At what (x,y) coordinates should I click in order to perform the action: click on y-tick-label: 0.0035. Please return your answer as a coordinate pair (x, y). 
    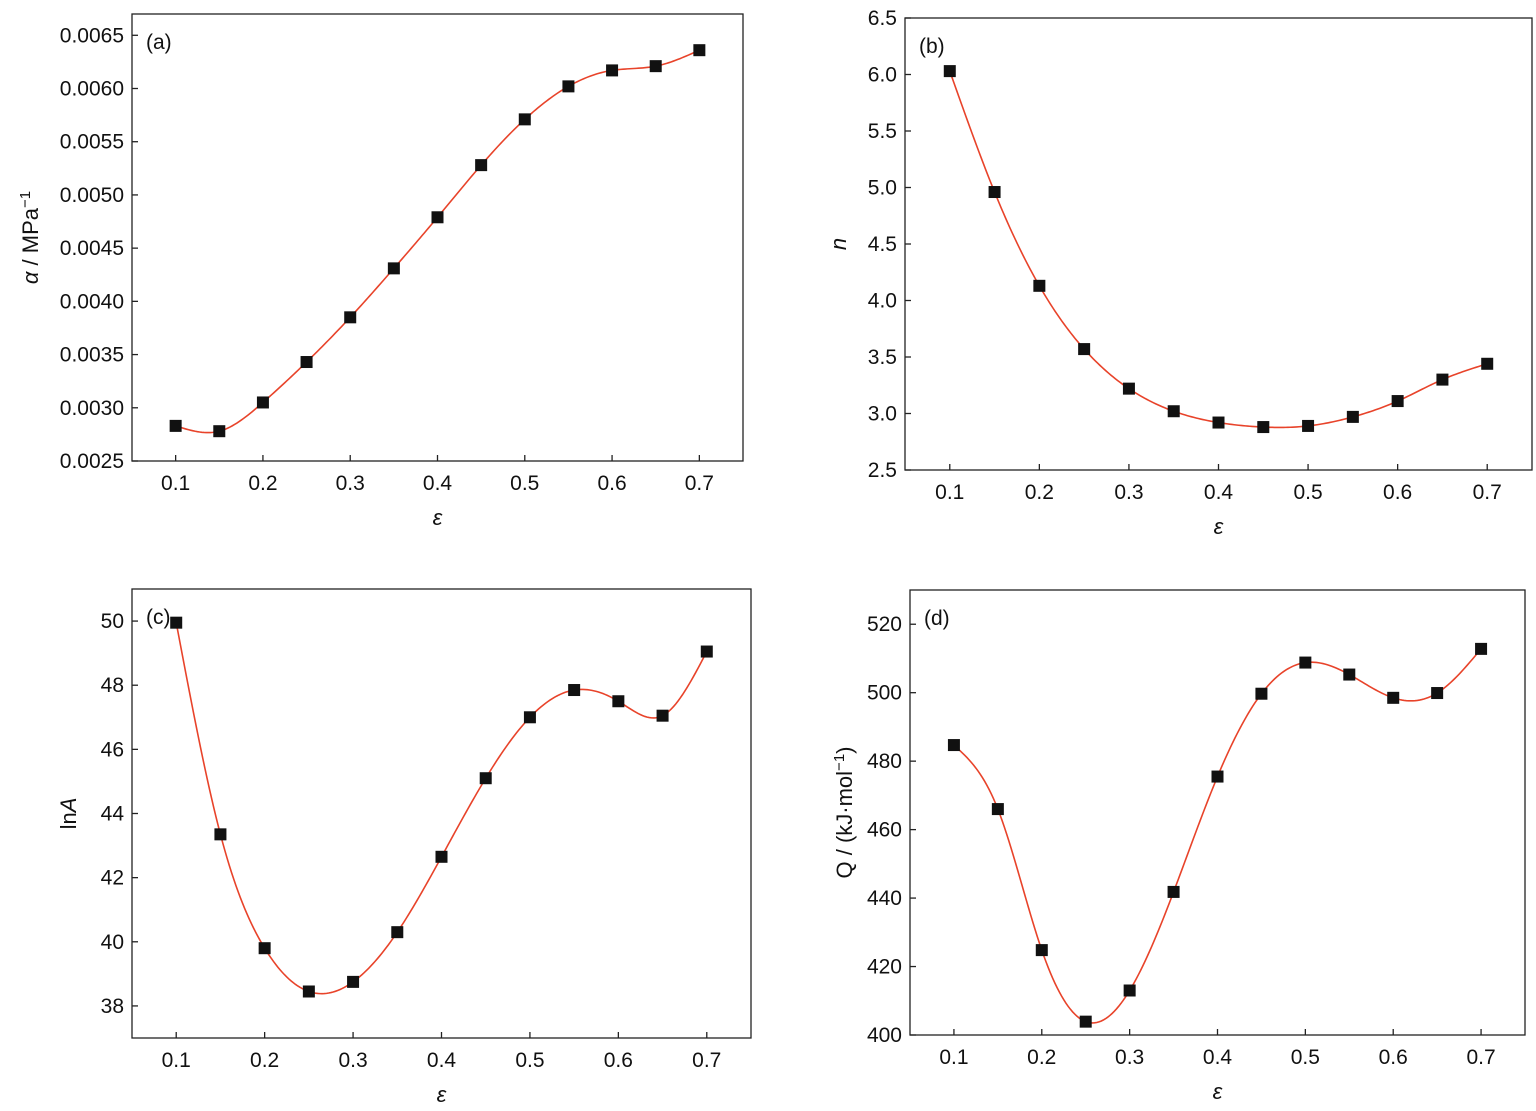
    Looking at the image, I should click on (92, 355).